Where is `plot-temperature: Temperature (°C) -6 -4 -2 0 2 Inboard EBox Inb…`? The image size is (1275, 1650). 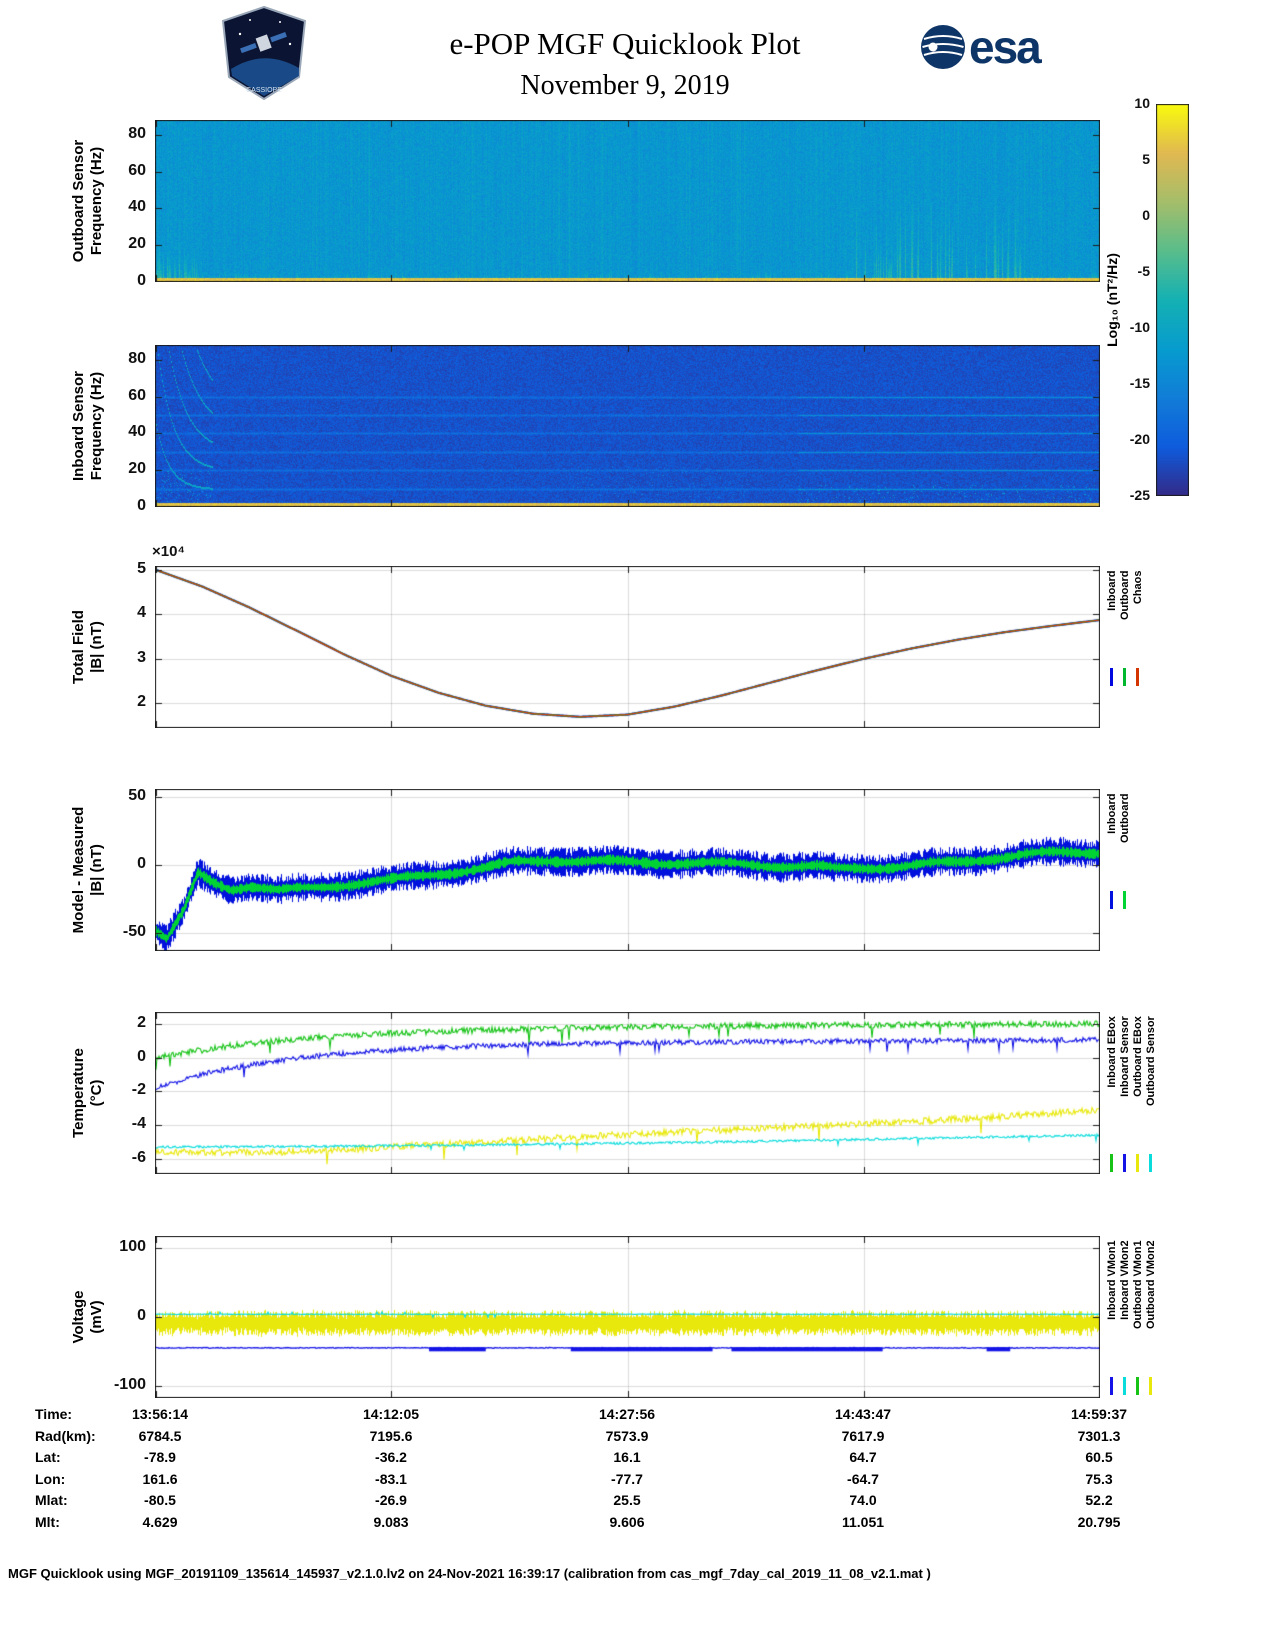
plot-temperature: Temperature (°C) -6 -4 -2 0 2 Inboard EBox Inb… is located at coordinates (637, 1093).